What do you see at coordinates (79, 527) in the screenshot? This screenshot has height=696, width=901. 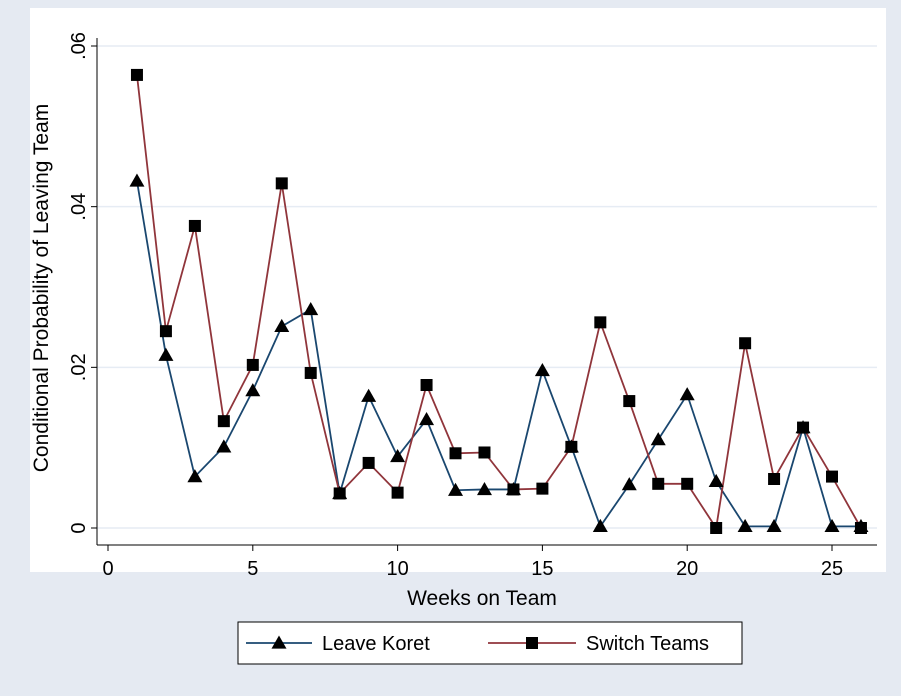 I see `y-tick-label: 0` at bounding box center [79, 527].